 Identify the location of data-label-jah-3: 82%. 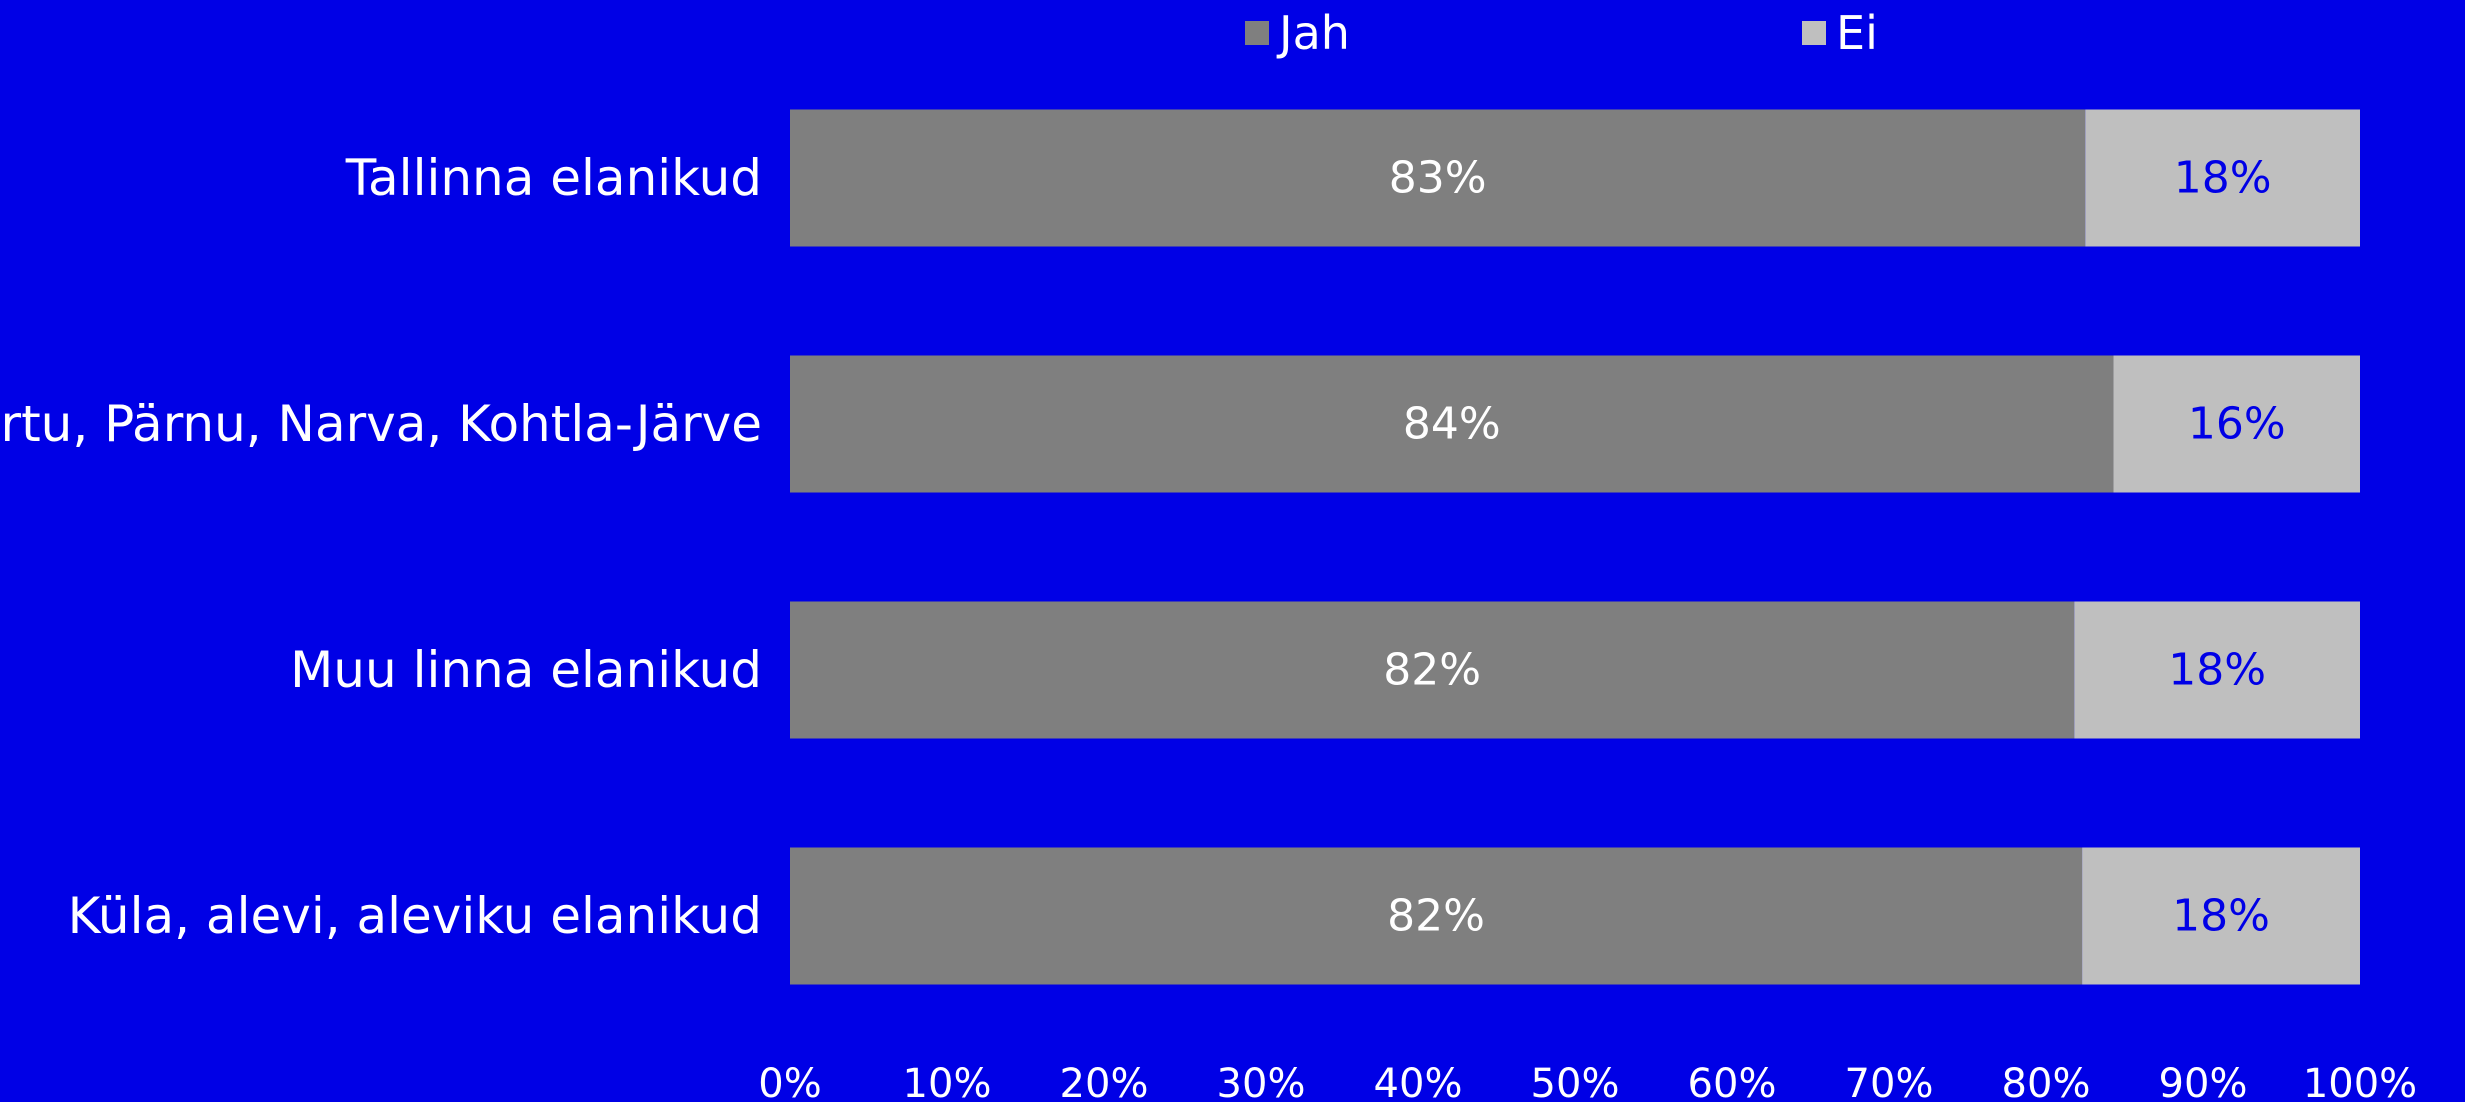
(1436, 916).